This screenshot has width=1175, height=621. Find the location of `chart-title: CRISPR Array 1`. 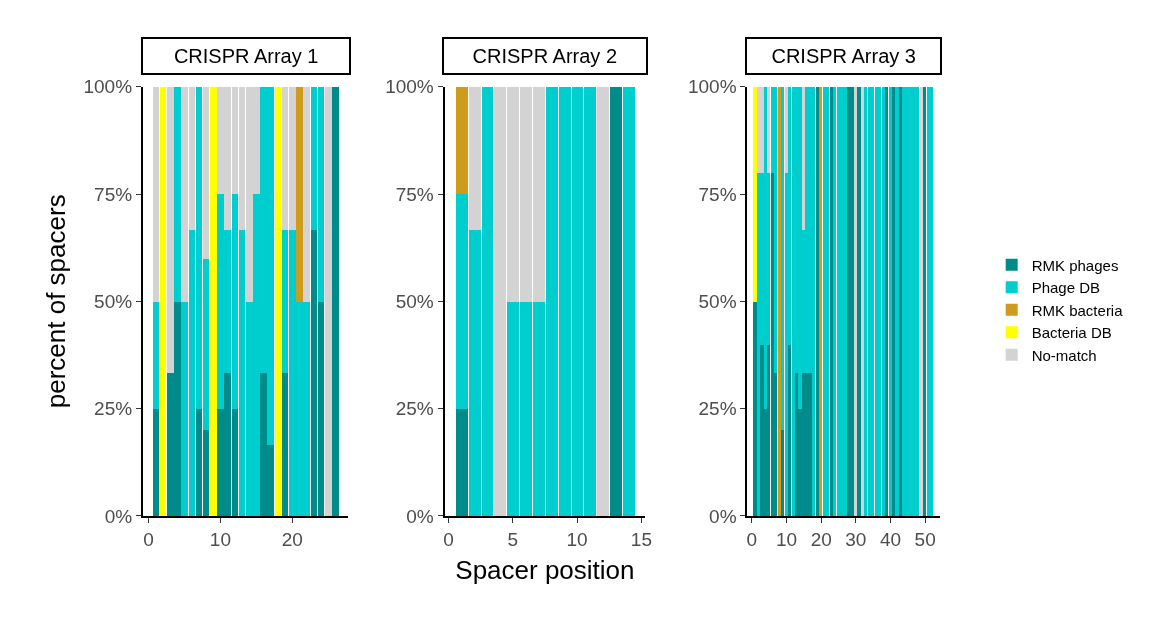

chart-title: CRISPR Array 1 is located at coordinates (246, 56).